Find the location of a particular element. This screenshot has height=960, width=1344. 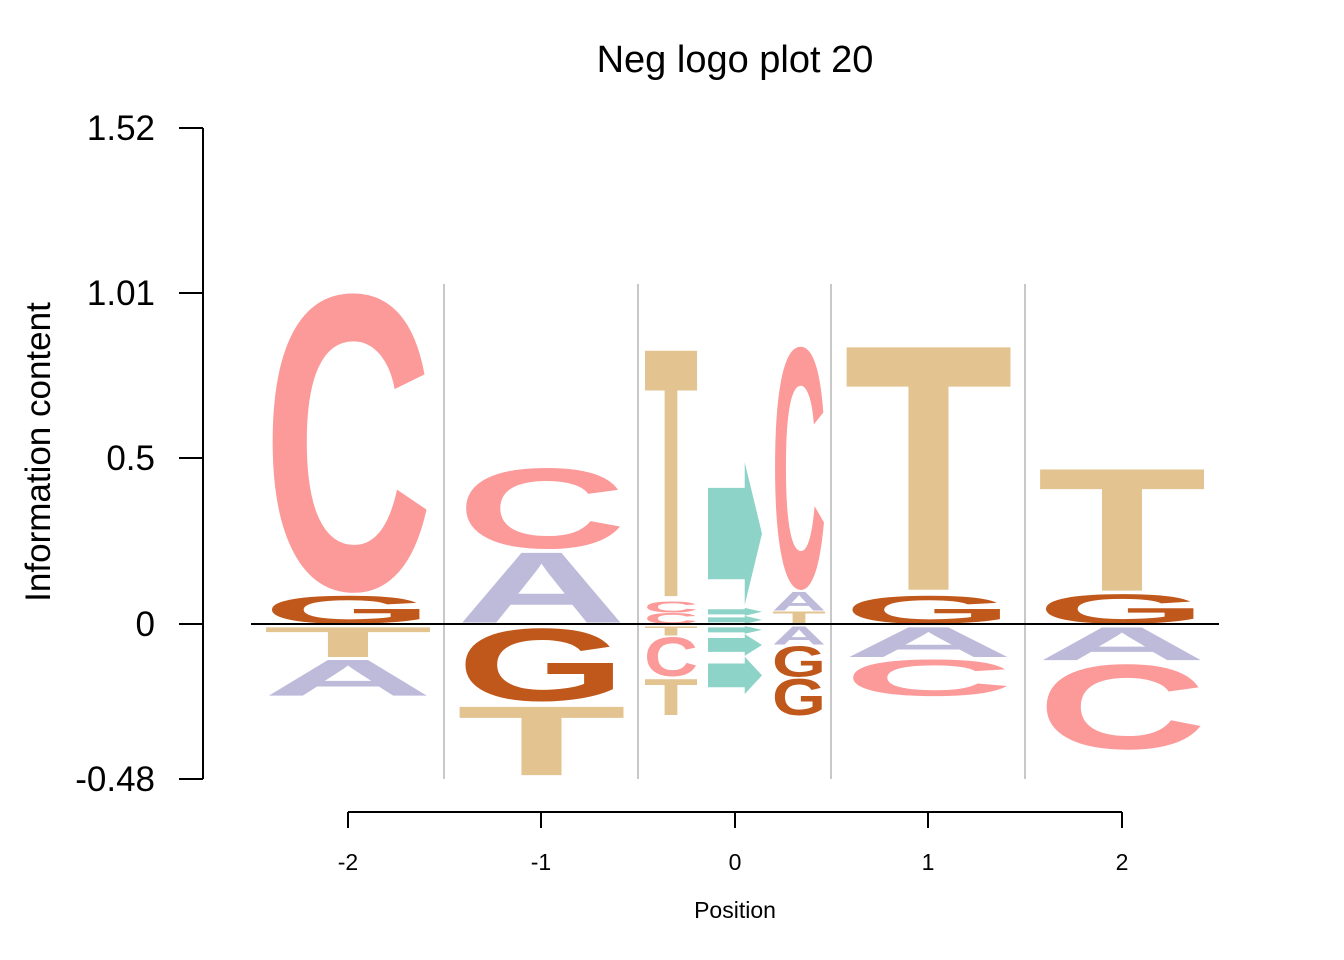

x-axis: -2 -1 0 1 2 Position is located at coordinates (733, 867).